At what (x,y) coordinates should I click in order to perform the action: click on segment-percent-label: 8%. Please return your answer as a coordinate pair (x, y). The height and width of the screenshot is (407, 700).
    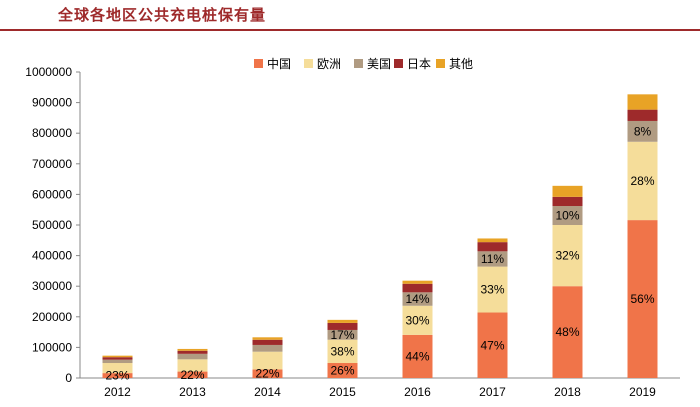
    Looking at the image, I should click on (643, 131).